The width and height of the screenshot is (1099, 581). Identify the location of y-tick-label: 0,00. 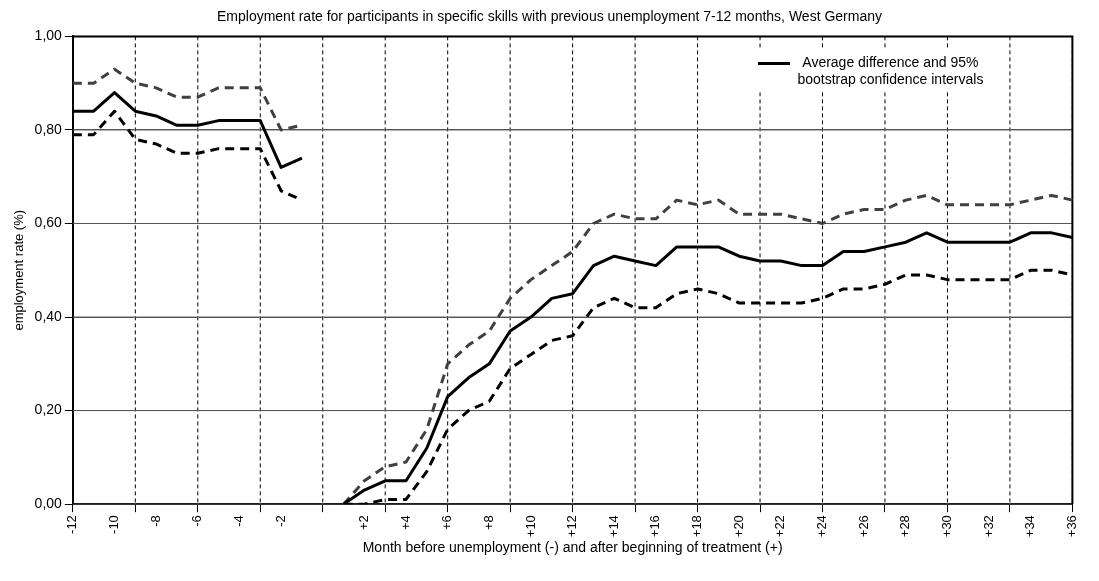
(48, 503).